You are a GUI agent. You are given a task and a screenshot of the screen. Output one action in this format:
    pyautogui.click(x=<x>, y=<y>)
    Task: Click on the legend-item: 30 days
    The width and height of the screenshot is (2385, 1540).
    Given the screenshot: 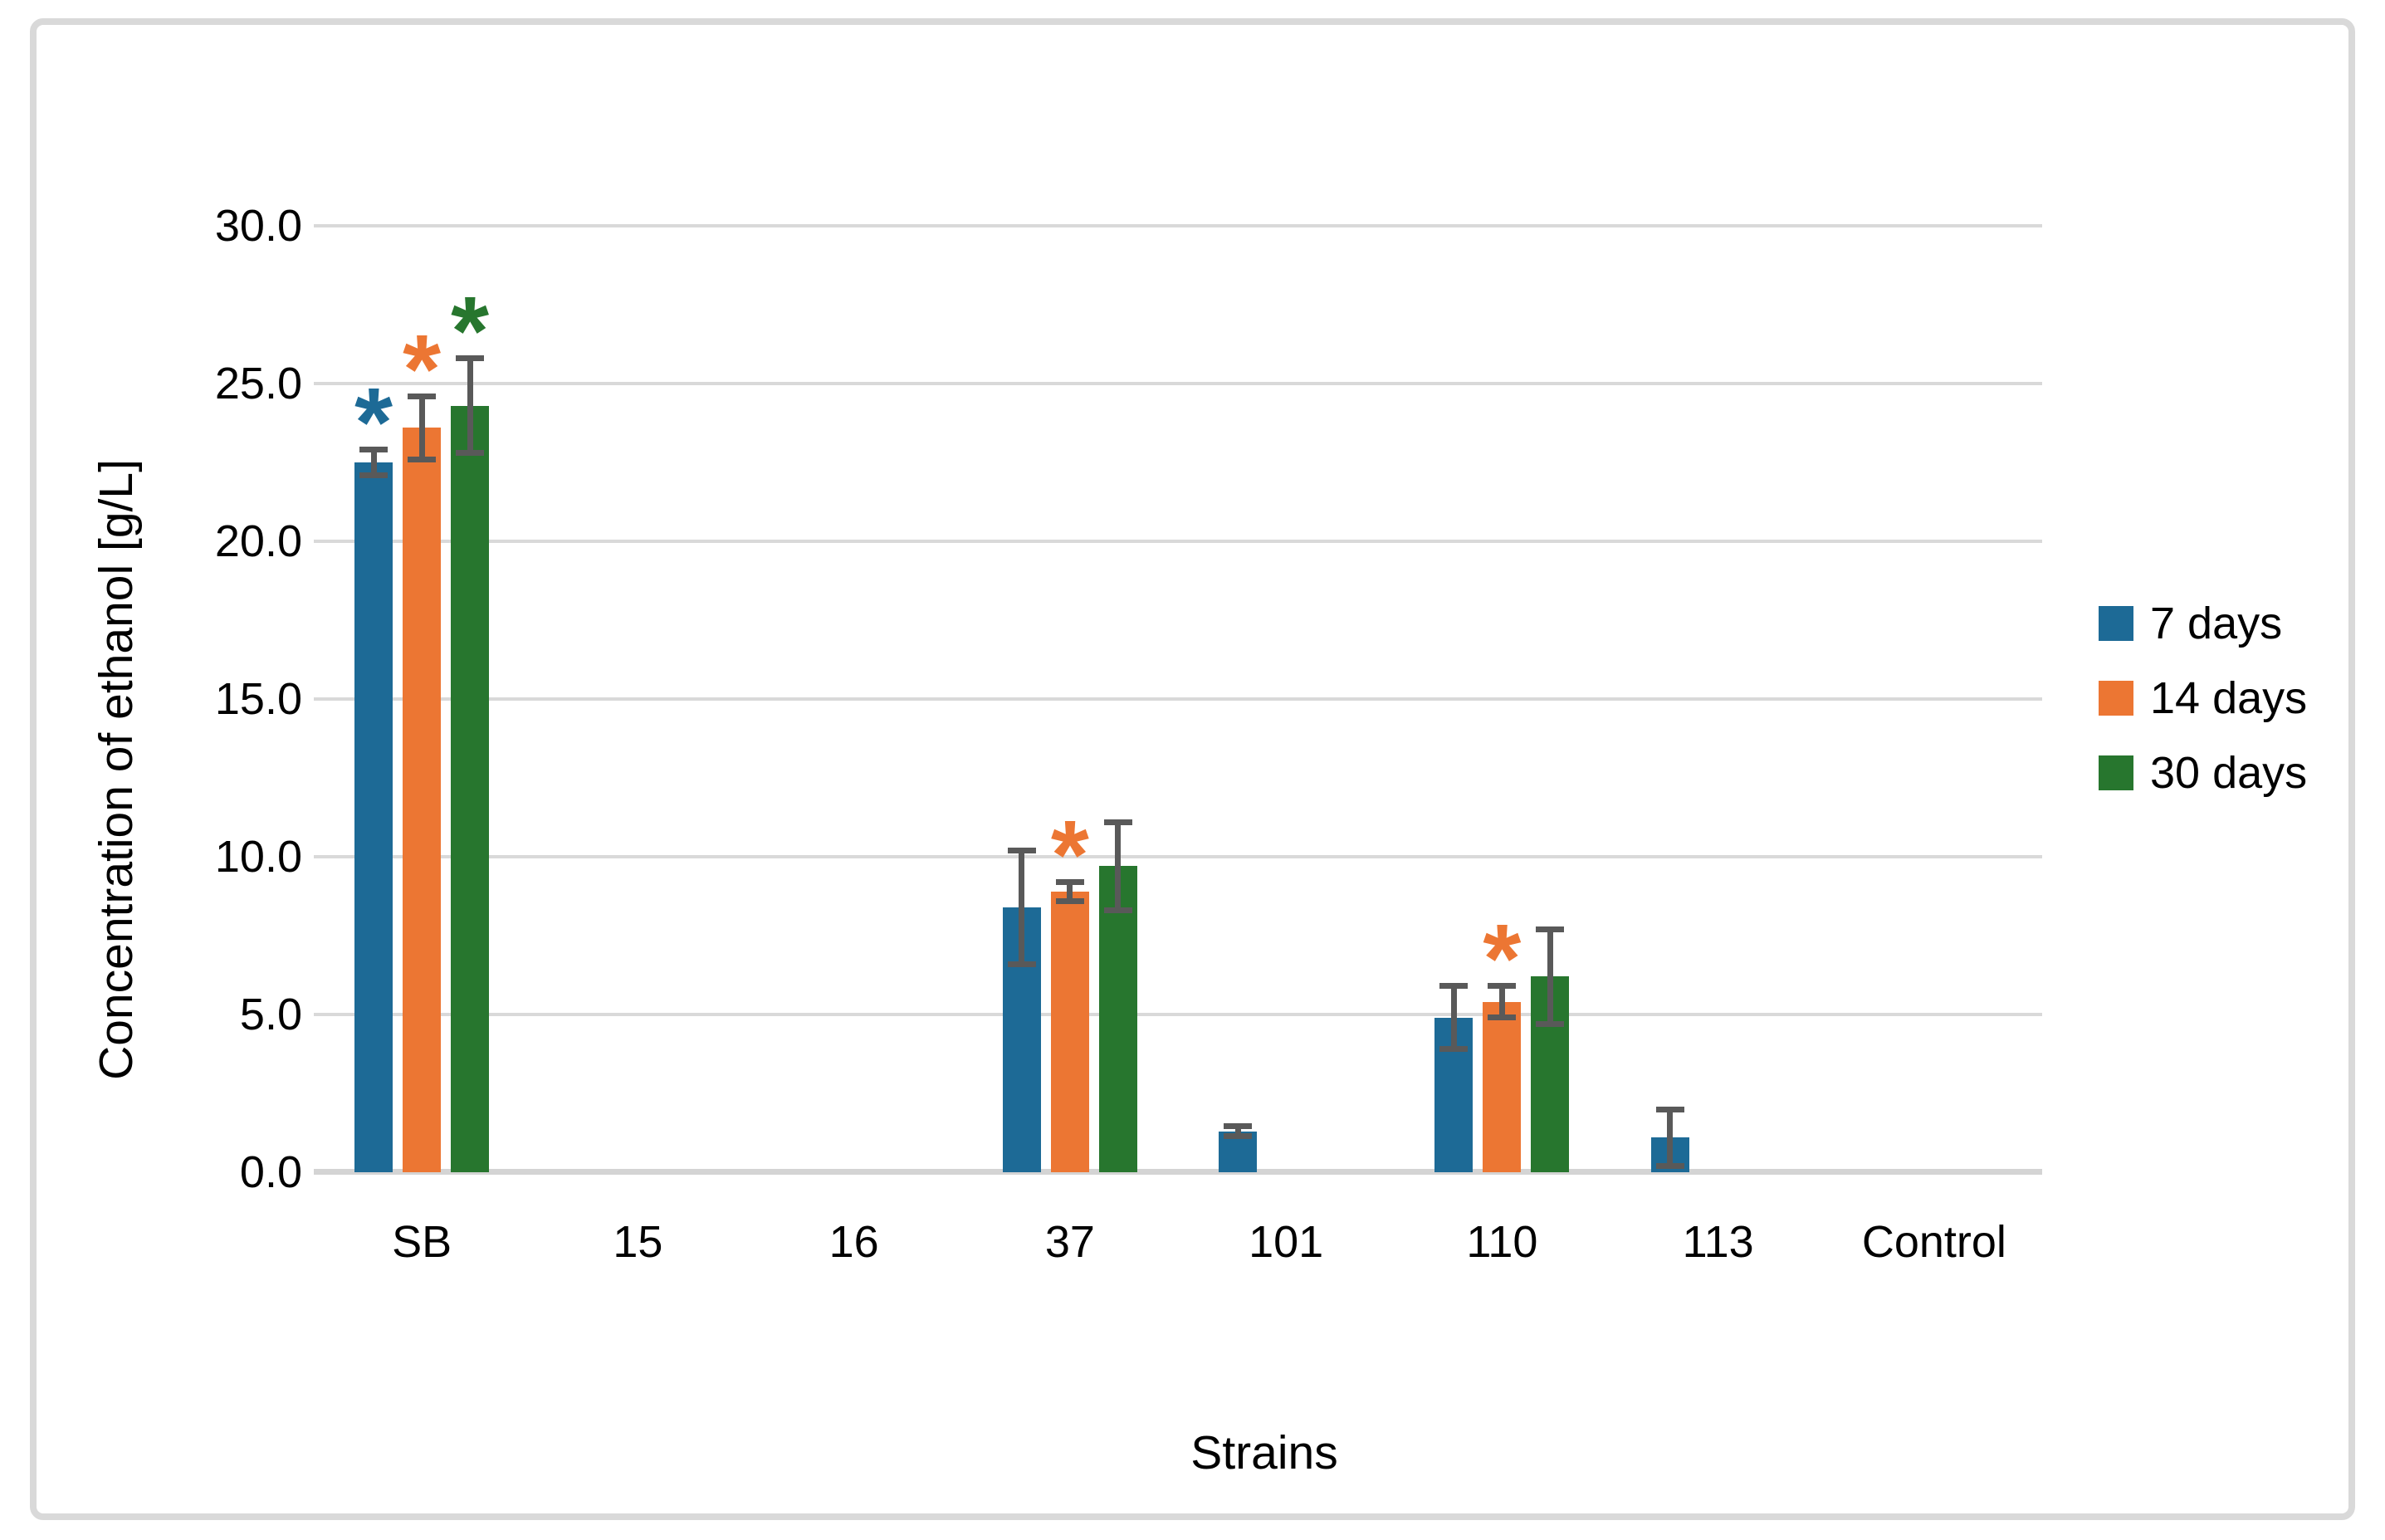 What is the action you would take?
    pyautogui.click(x=2203, y=772)
    